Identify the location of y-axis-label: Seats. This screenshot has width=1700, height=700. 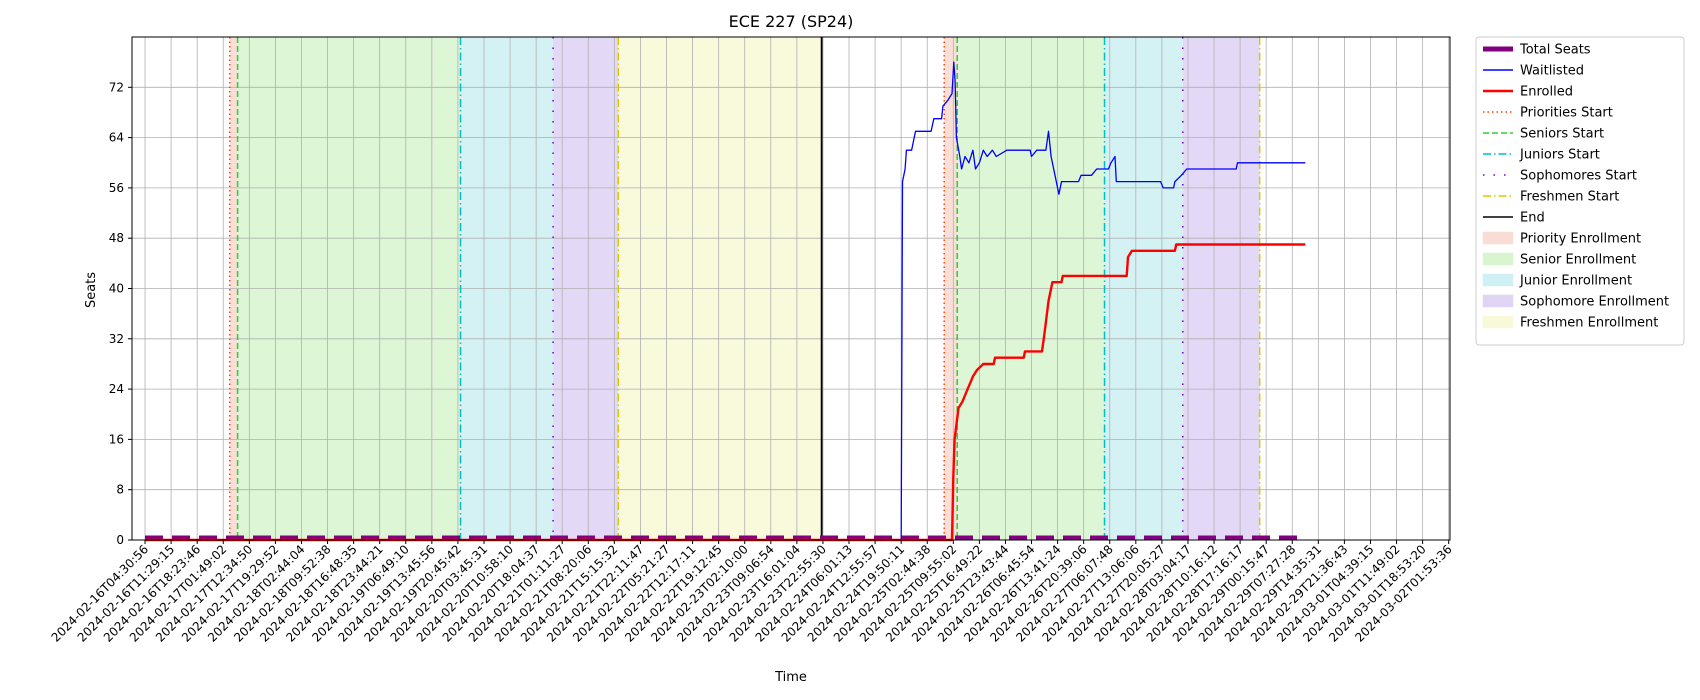
(91, 290).